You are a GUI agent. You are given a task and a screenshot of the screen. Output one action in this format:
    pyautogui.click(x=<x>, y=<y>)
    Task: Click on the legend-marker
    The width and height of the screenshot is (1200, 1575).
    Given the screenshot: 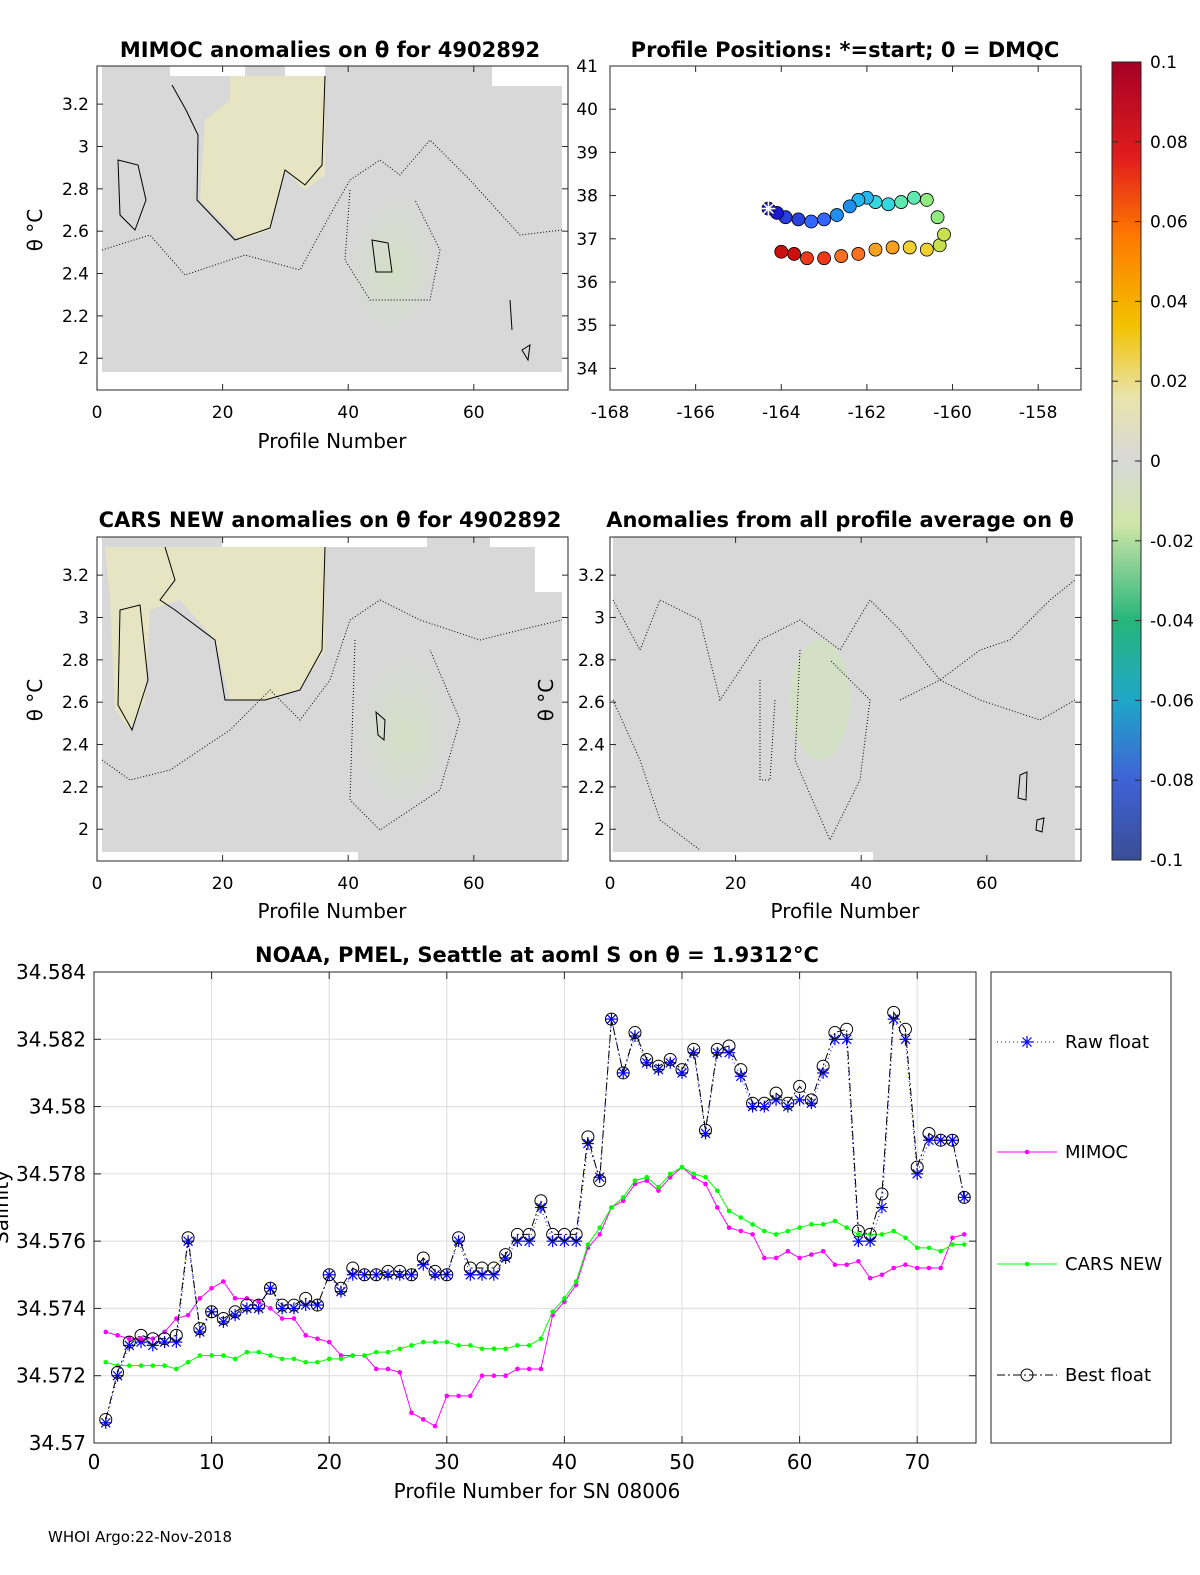 What is the action you would take?
    pyautogui.click(x=1027, y=1264)
    